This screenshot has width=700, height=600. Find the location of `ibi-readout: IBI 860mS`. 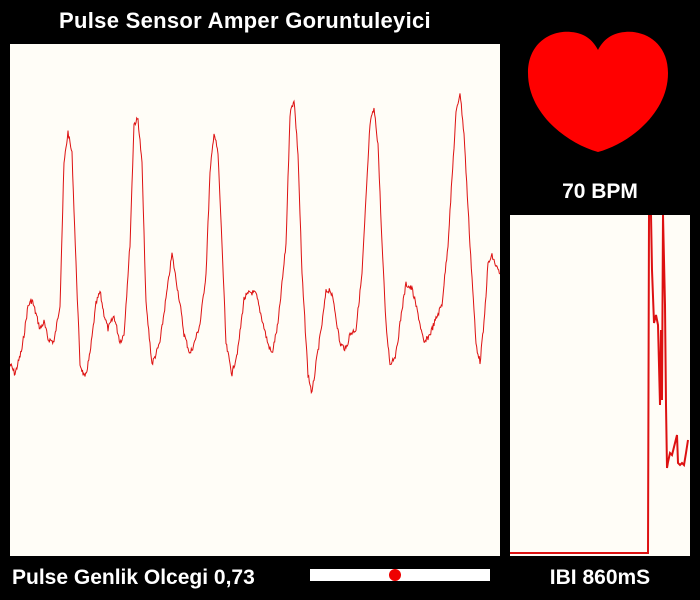

ibi-readout: IBI 860mS is located at coordinates (600, 577).